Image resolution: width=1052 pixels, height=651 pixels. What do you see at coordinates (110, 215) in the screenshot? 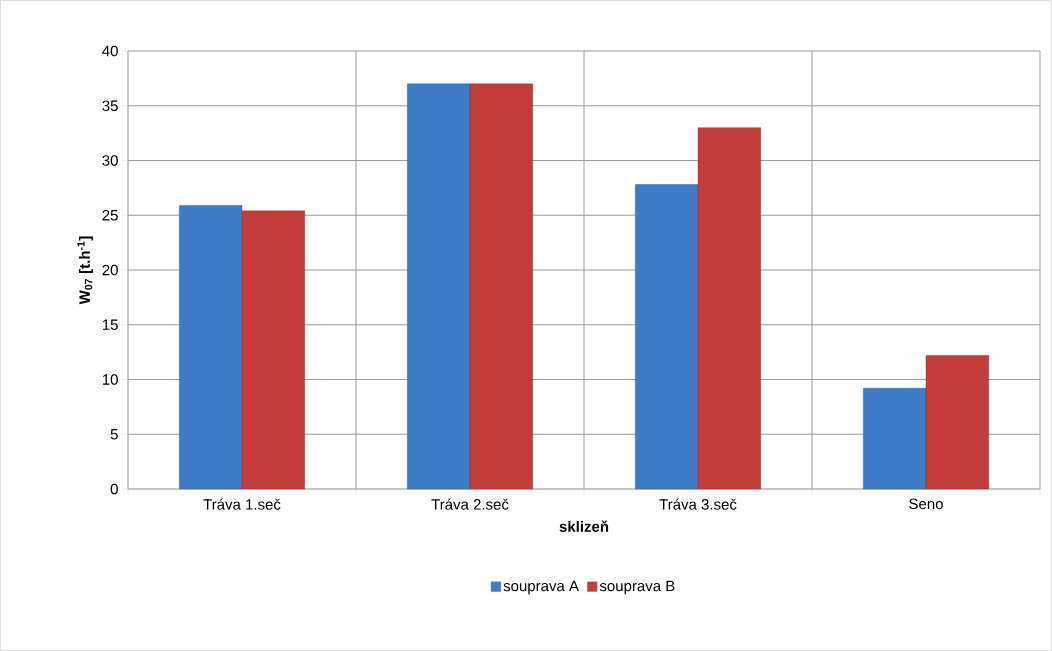
I see `y-tick-label: 25` at bounding box center [110, 215].